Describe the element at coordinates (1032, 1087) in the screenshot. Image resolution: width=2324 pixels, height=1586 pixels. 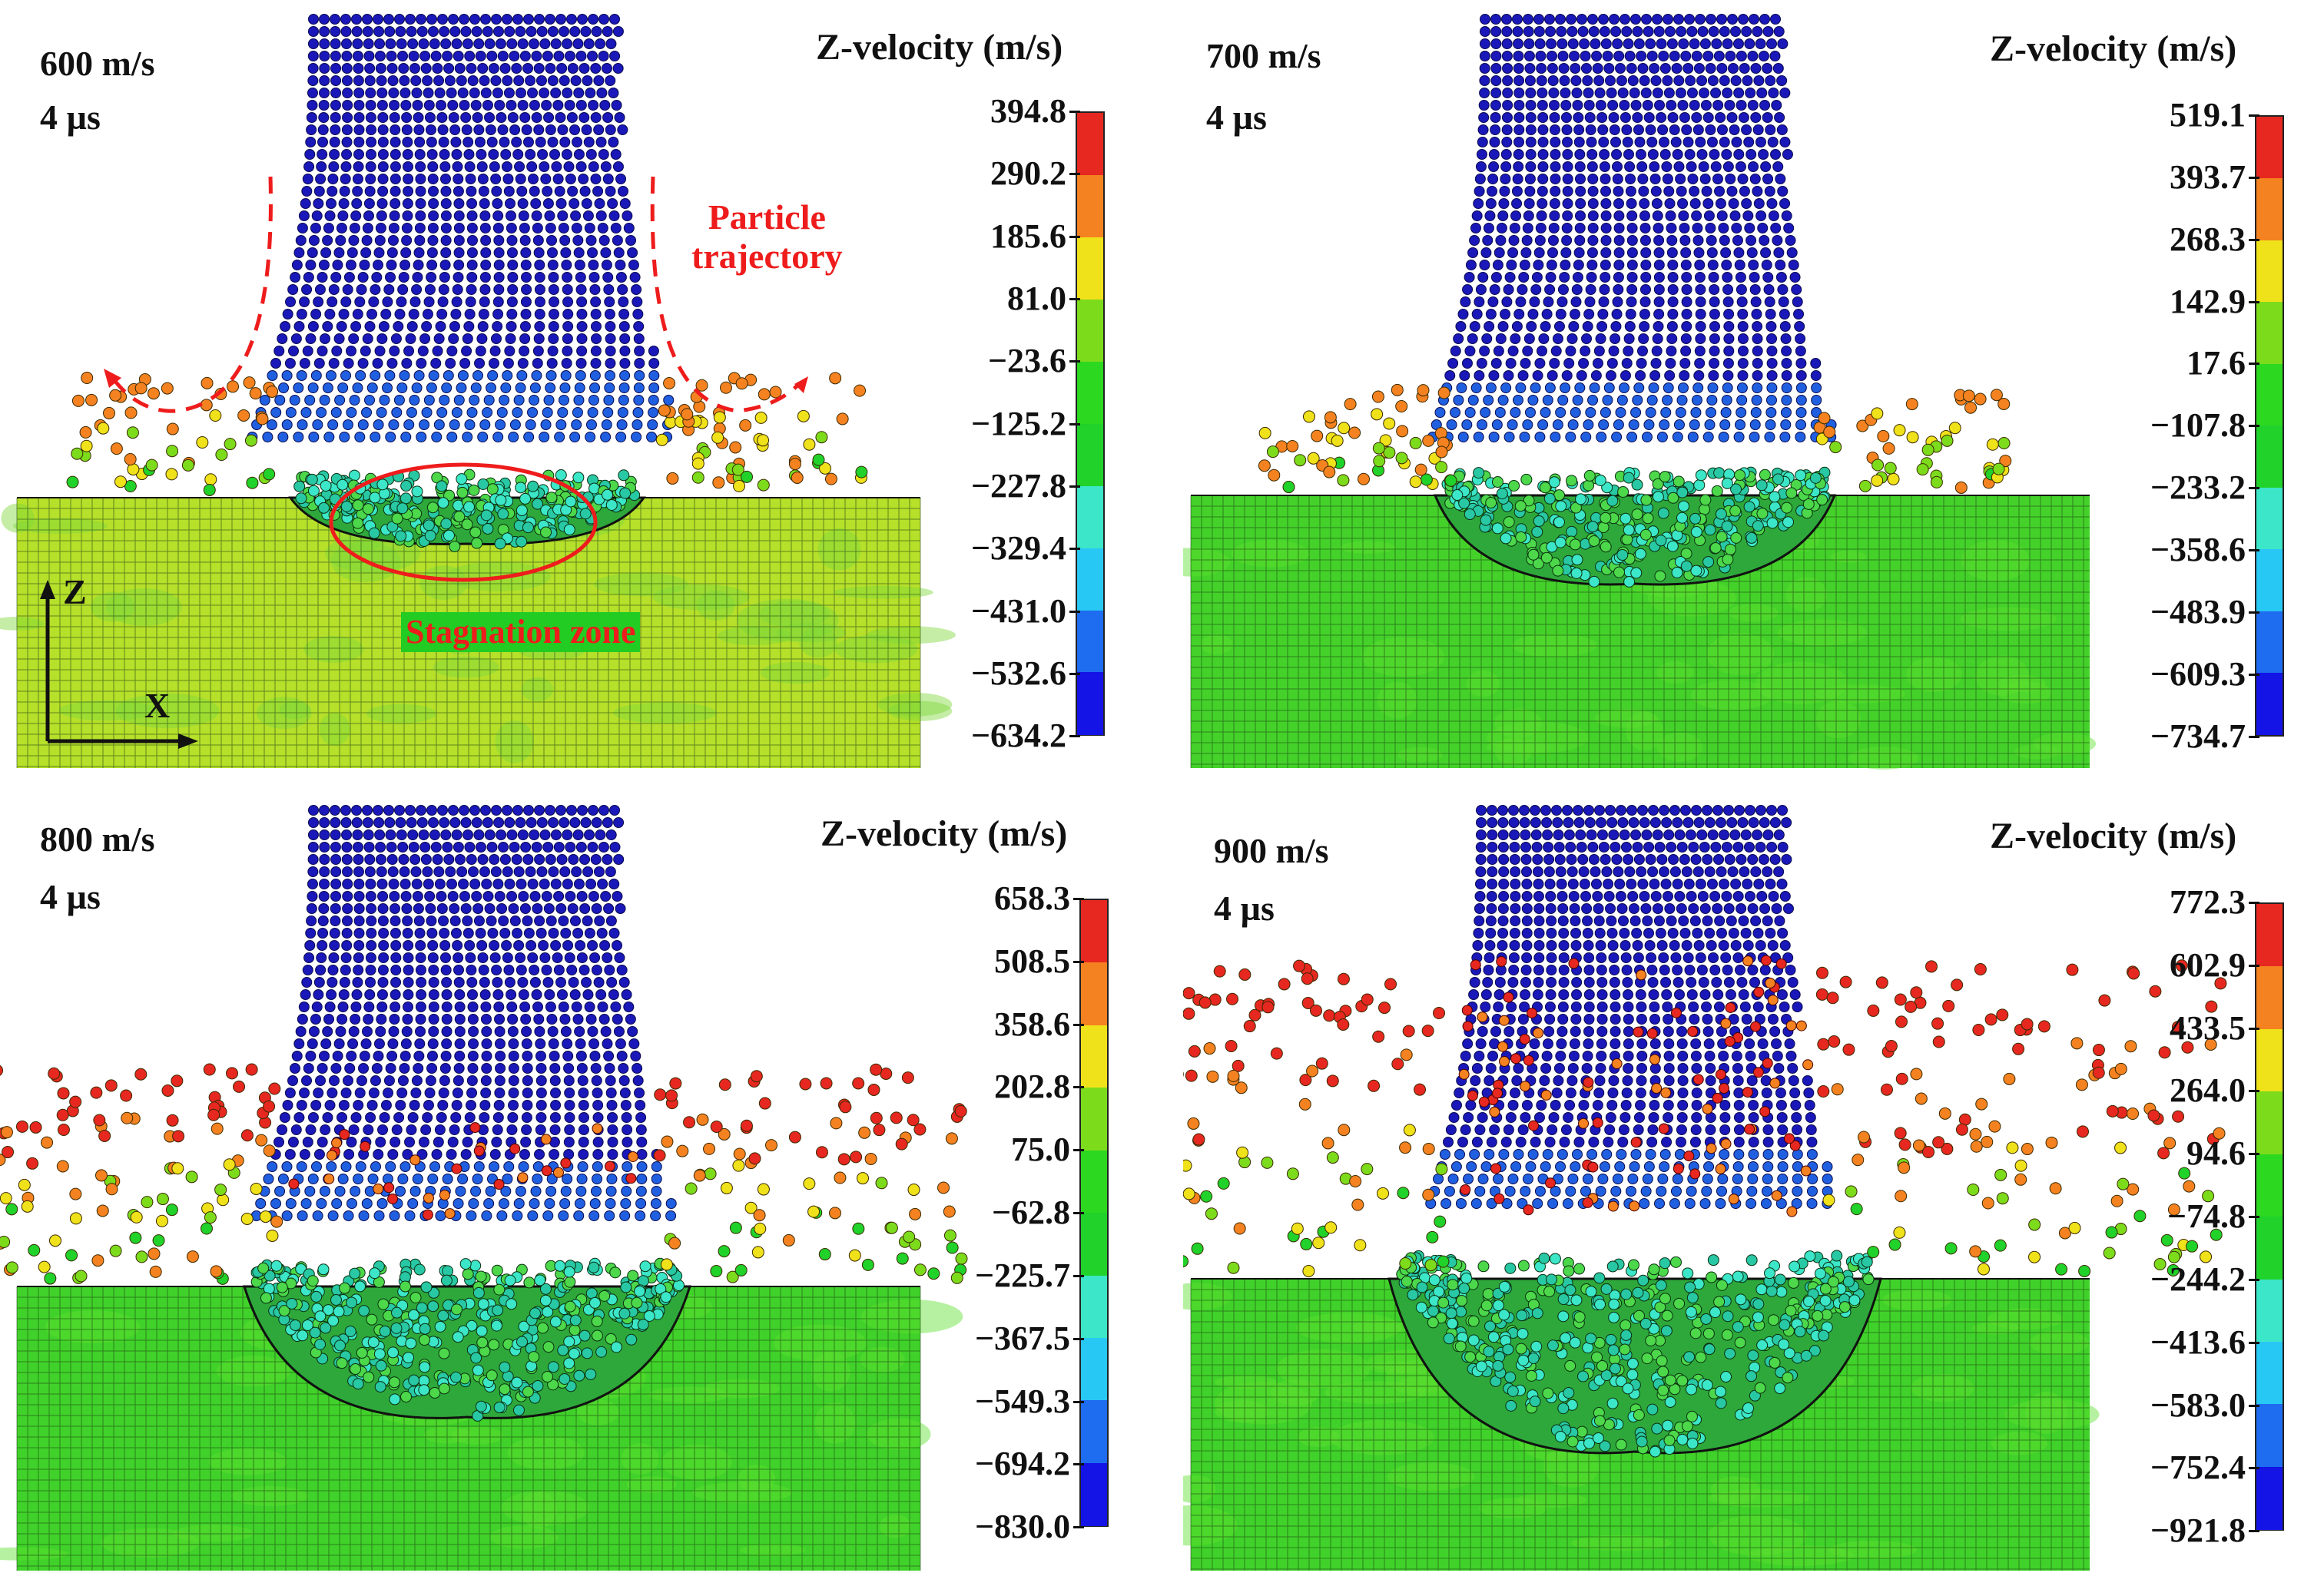
I see `colorbar-tick-label: 202.8` at that location.